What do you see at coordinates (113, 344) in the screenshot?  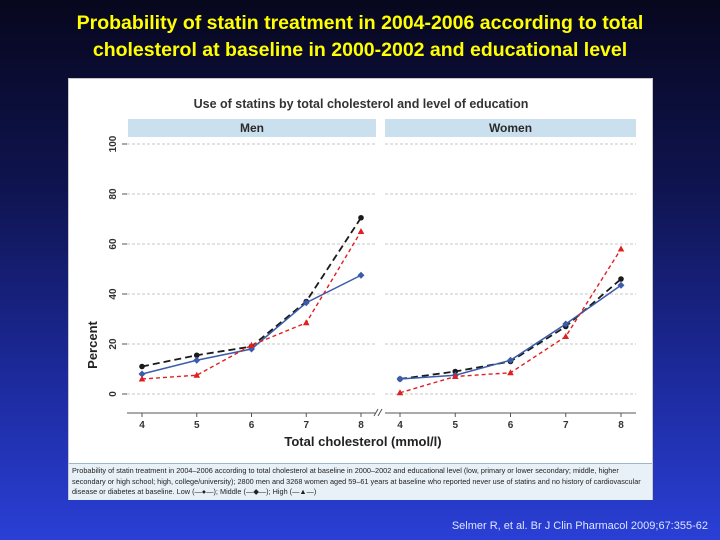 I see `y-tick-label: 20` at bounding box center [113, 344].